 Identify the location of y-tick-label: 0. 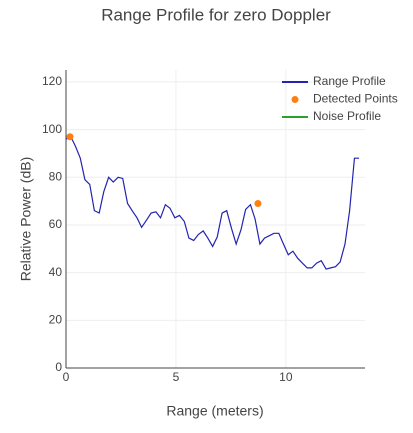
(58, 367).